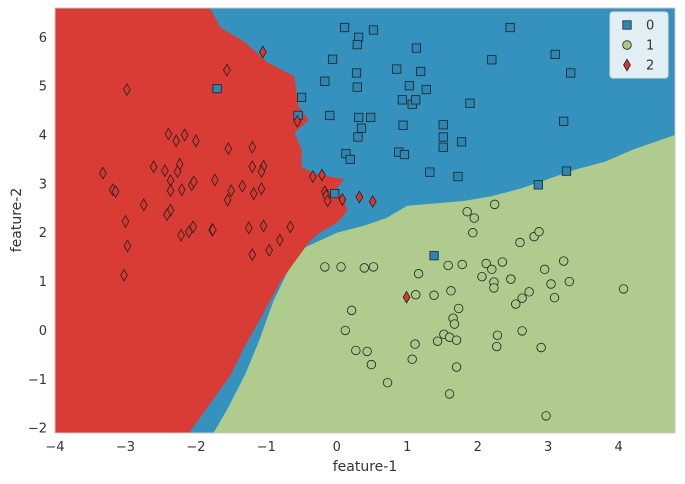  Describe the element at coordinates (43, 184) in the screenshot. I see `y-tick-label: 3` at that location.